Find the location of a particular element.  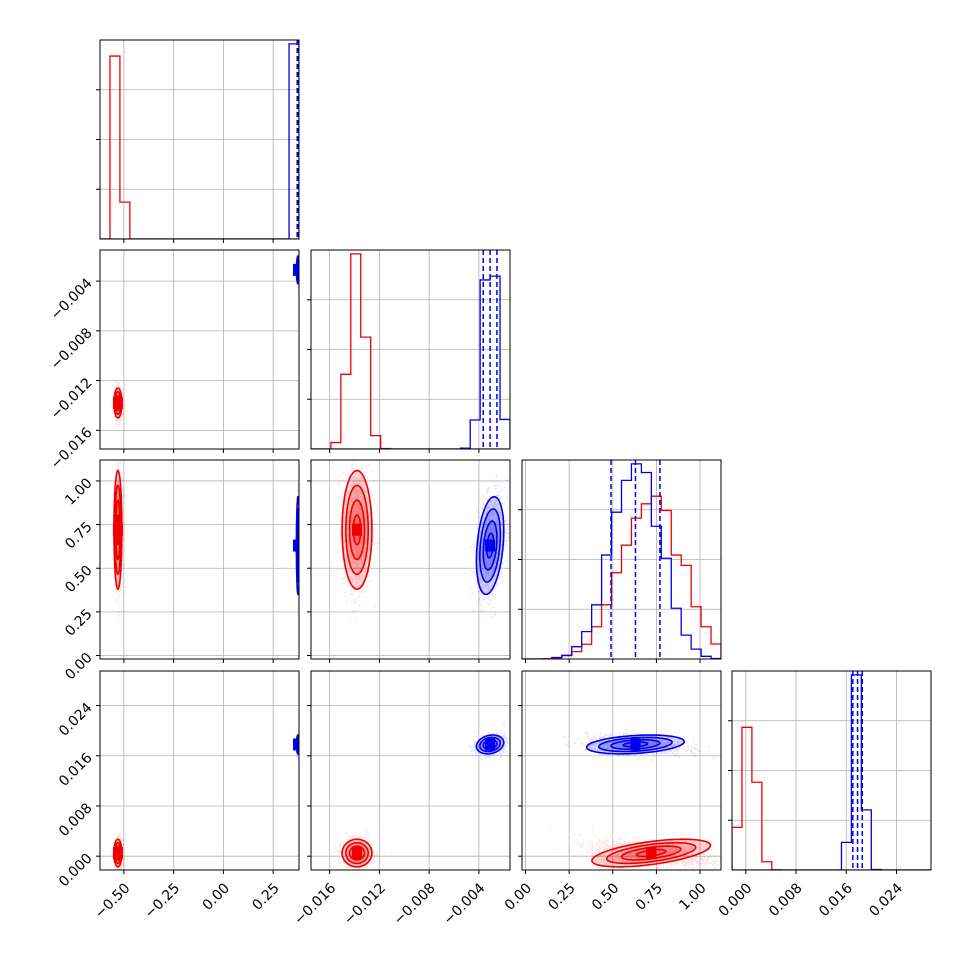

xtick-label-3-1: 0.008 is located at coordinates (786, 900).